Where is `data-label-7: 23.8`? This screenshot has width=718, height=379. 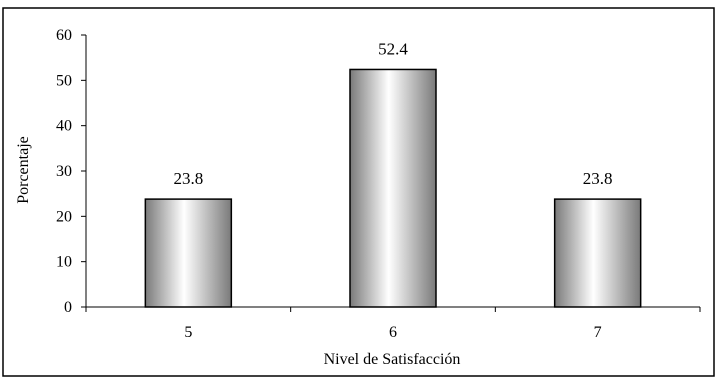 data-label-7: 23.8 is located at coordinates (598, 178).